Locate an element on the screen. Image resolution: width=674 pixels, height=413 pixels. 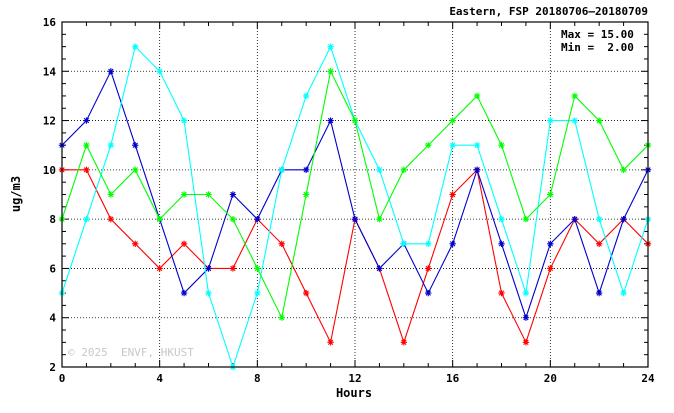
x-tick-label: 12 is located at coordinates (354, 378).